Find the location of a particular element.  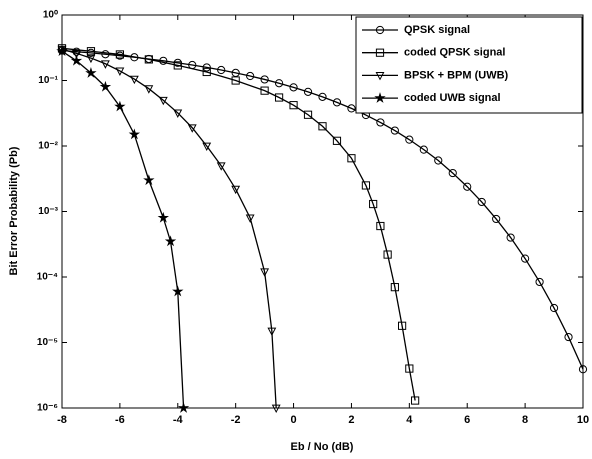

y-tick-label: 10⁻⁵ is located at coordinates (47, 342).